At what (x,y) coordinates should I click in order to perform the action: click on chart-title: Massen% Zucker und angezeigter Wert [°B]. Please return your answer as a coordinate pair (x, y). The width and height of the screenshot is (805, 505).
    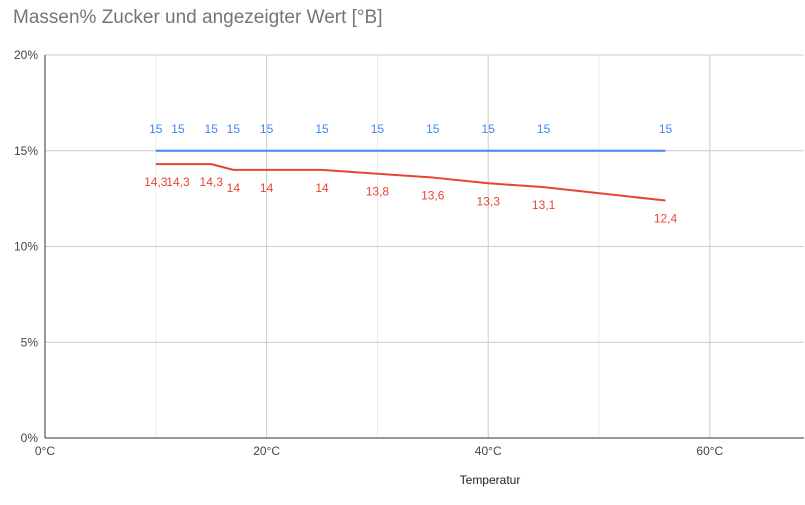
    Looking at the image, I should click on (198, 17).